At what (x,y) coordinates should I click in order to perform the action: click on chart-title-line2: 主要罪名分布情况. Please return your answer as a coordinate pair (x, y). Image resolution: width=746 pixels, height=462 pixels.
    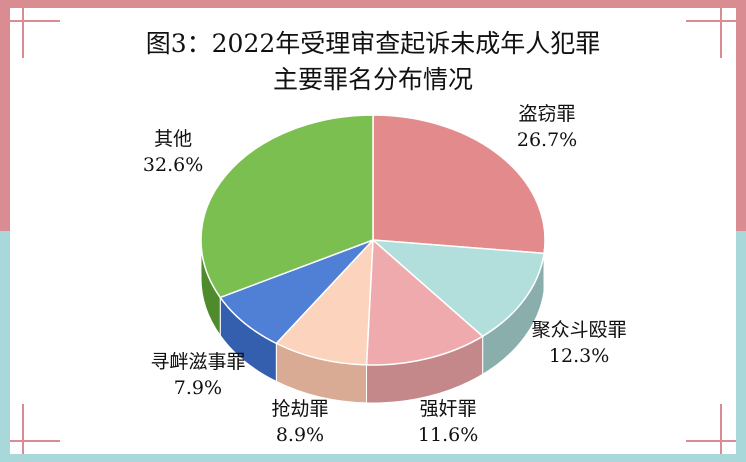
    Looking at the image, I should click on (372, 79).